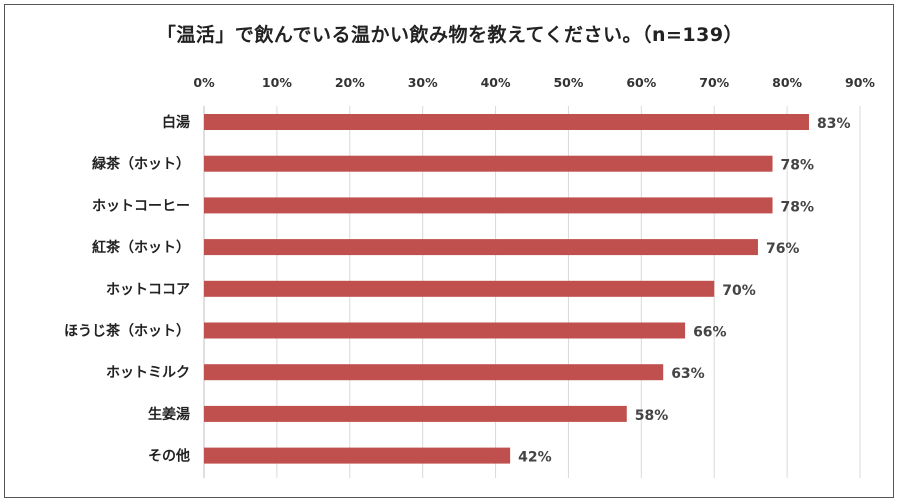  I want to click on data-label: 63%, so click(688, 374).